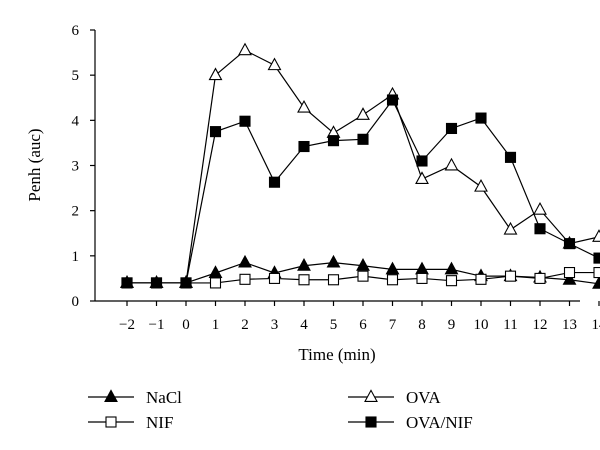 The width and height of the screenshot is (600, 450). What do you see at coordinates (439, 422) in the screenshot?
I see `legend-label: OVA/NIF` at bounding box center [439, 422].